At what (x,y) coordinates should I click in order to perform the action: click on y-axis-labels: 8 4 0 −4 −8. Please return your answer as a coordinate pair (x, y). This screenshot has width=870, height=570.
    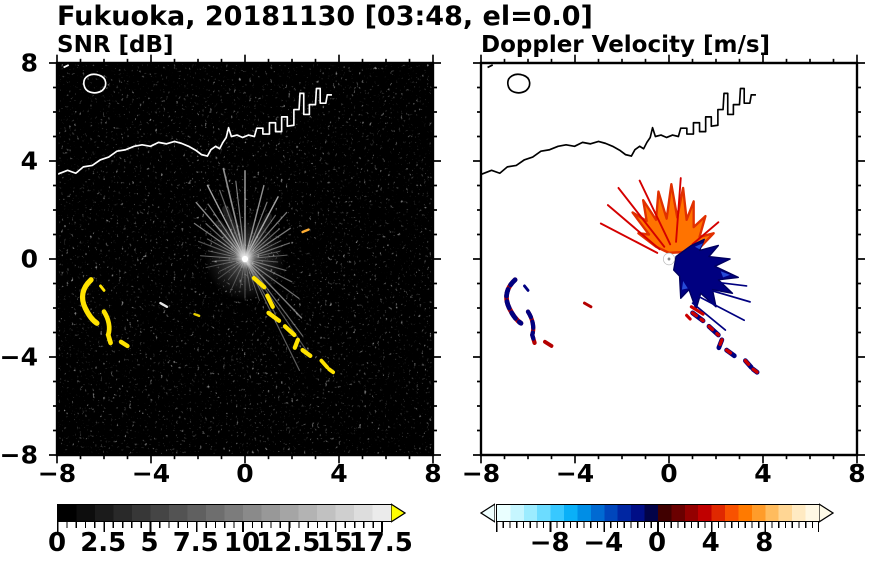
    Looking at the image, I should click on (26, 259).